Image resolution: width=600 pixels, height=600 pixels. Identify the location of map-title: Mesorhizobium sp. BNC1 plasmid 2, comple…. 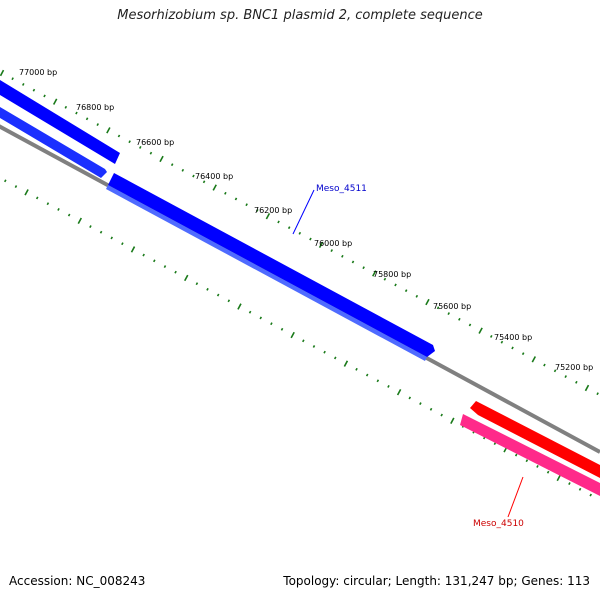
(300, 15).